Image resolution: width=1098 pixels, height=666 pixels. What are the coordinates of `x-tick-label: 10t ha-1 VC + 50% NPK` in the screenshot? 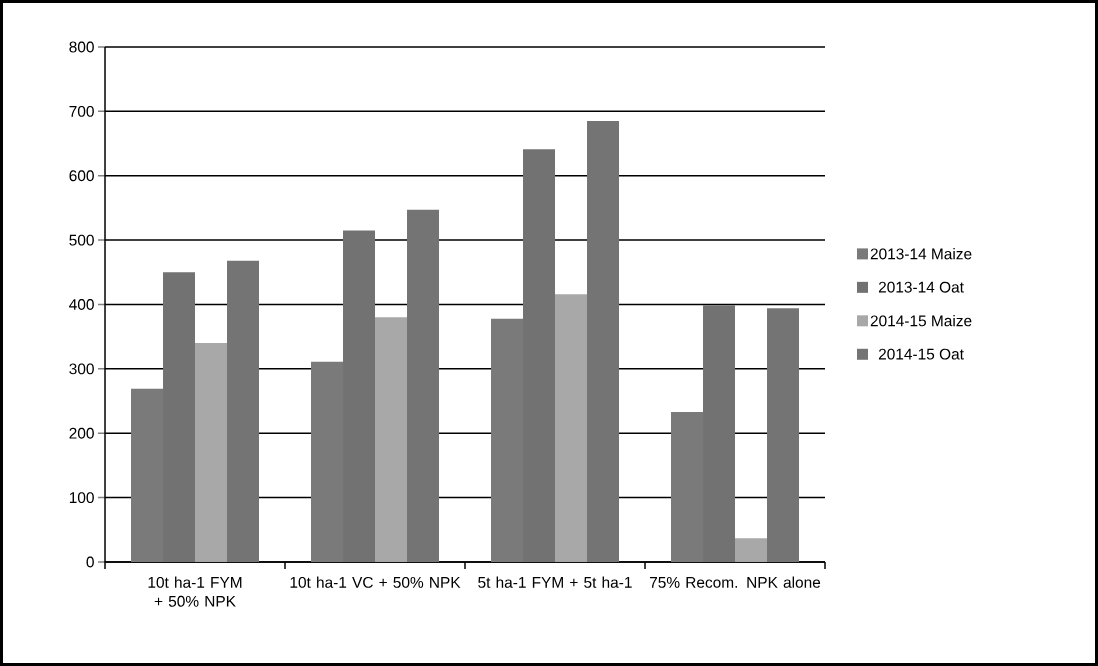 It's located at (375, 582).